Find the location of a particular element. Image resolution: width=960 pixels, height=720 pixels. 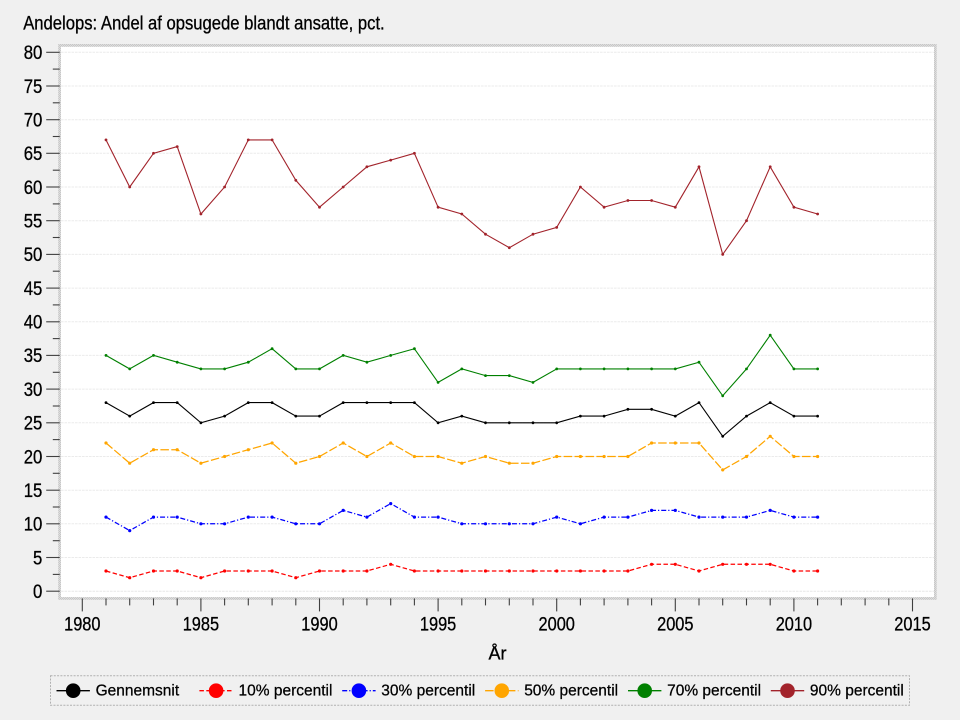

svg-text: 2010 is located at coordinates (794, 624).